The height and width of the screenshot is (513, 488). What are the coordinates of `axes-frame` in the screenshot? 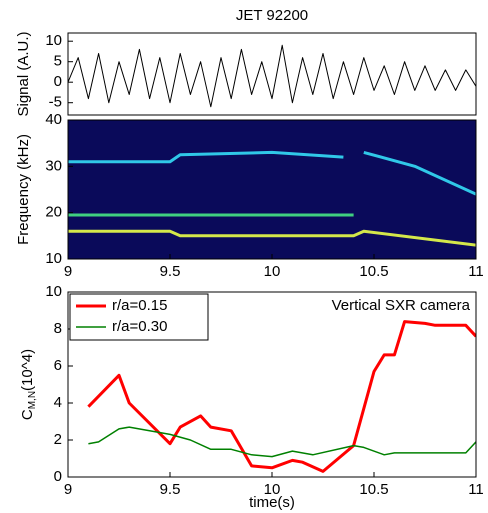 It's located at (272, 74).